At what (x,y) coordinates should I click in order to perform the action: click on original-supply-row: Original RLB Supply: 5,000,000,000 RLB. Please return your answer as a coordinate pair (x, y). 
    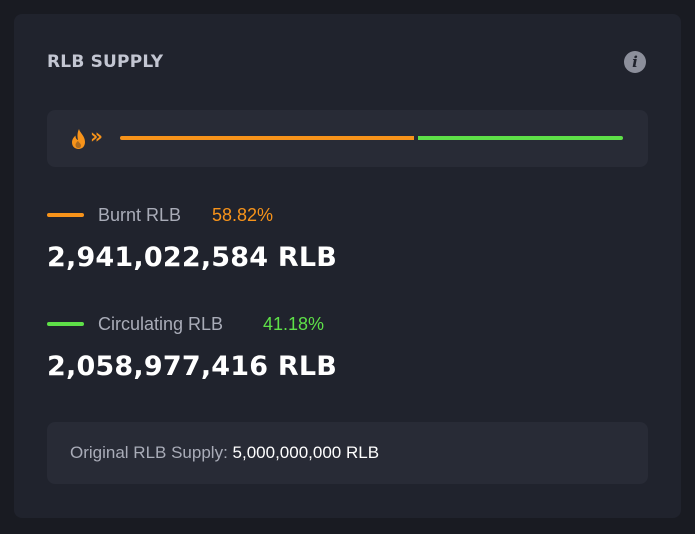
    Looking at the image, I should click on (224, 453).